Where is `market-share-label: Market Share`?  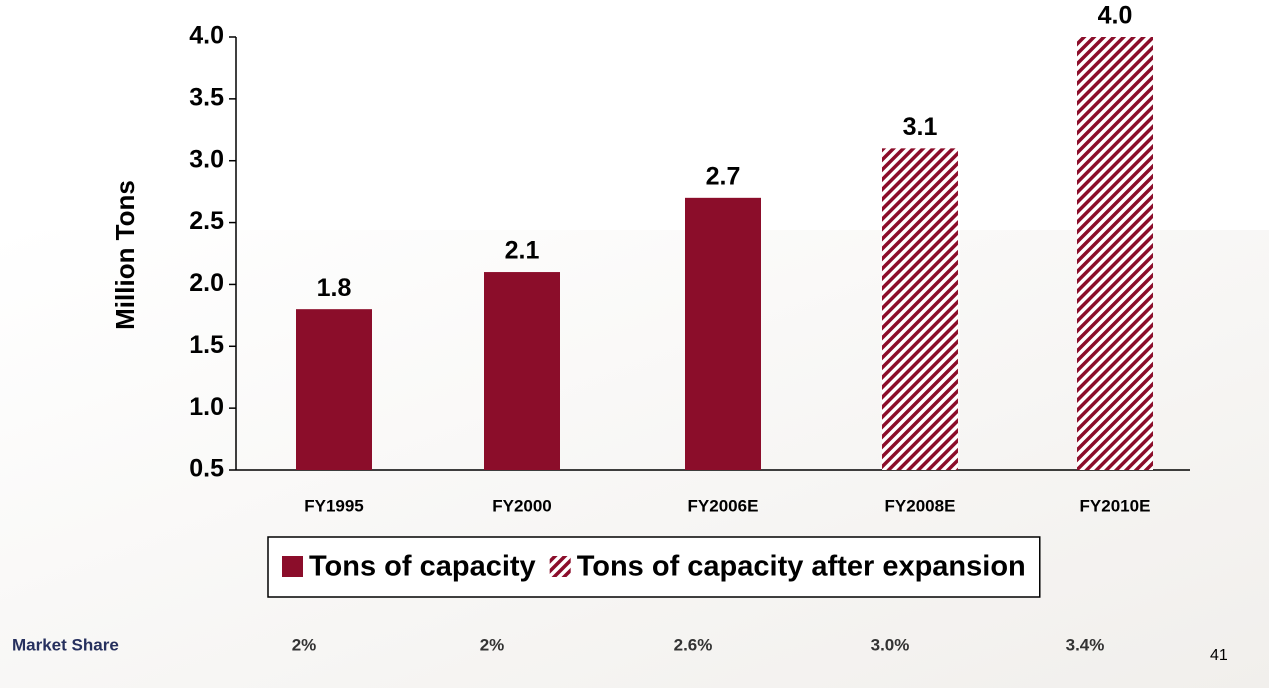
market-share-label: Market Share is located at coordinates (65, 644).